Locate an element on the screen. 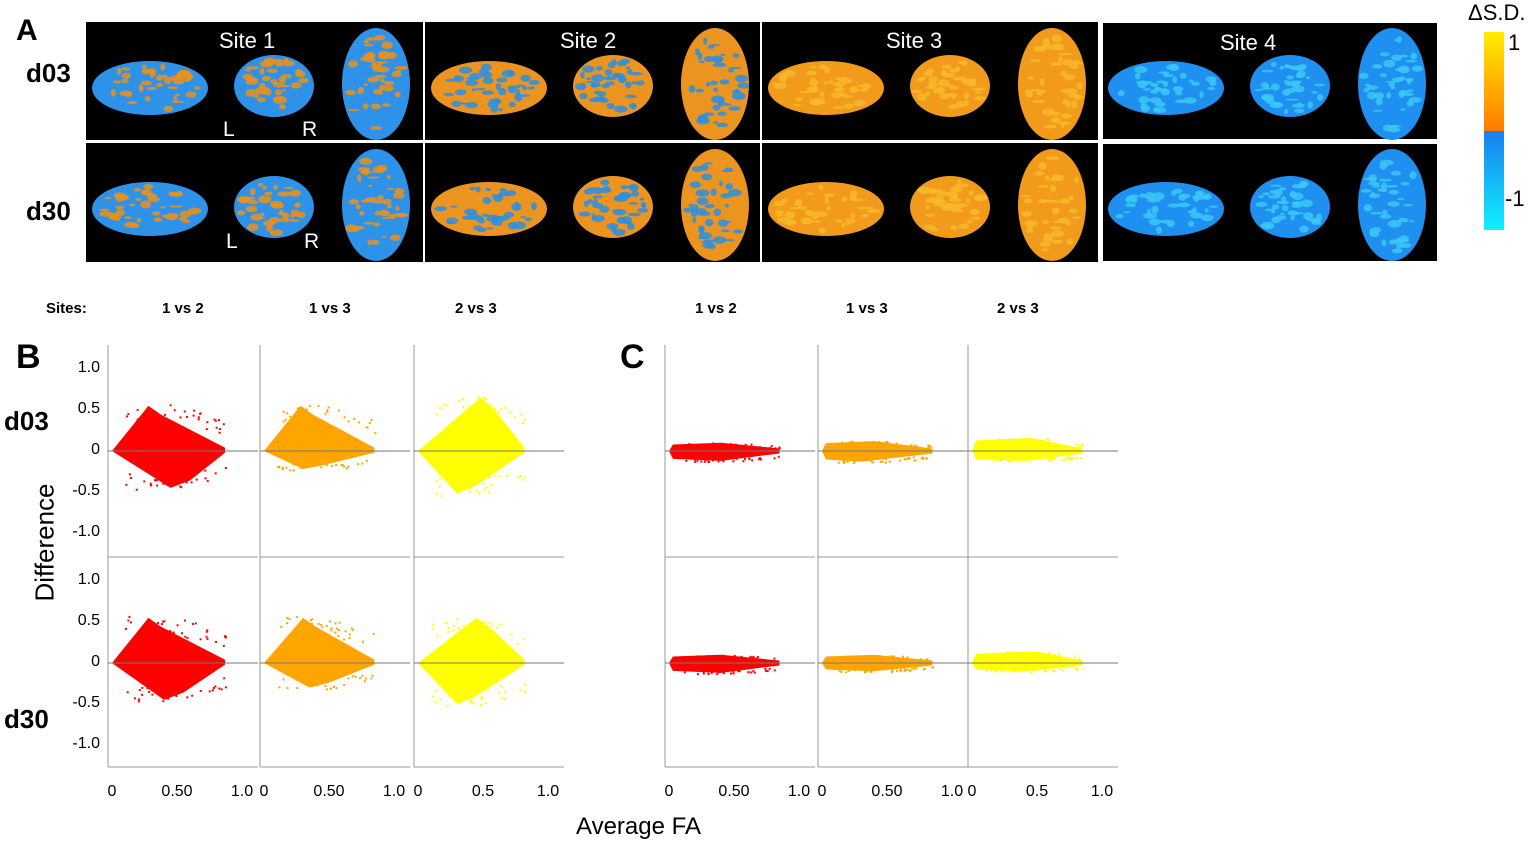 The image size is (1535, 847). axial-slice is located at coordinates (1052, 205).